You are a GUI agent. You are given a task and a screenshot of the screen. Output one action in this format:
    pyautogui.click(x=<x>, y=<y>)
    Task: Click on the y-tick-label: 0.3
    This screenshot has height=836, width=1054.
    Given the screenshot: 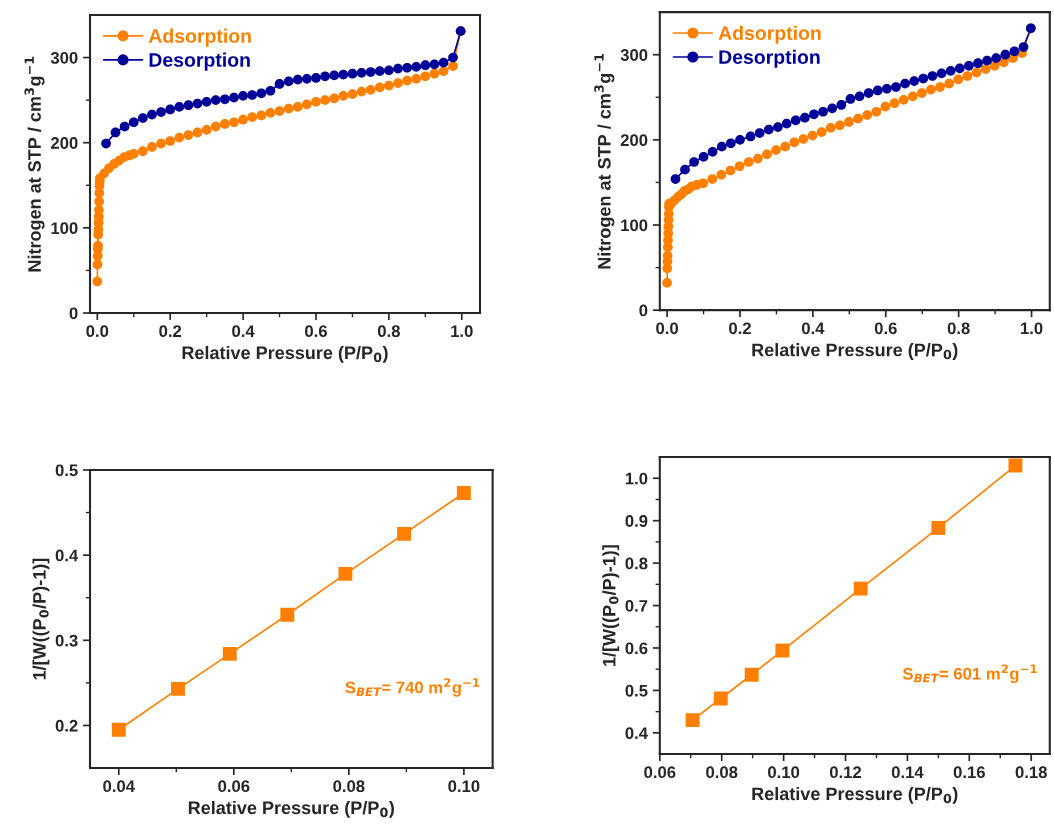 What is the action you would take?
    pyautogui.click(x=66, y=640)
    